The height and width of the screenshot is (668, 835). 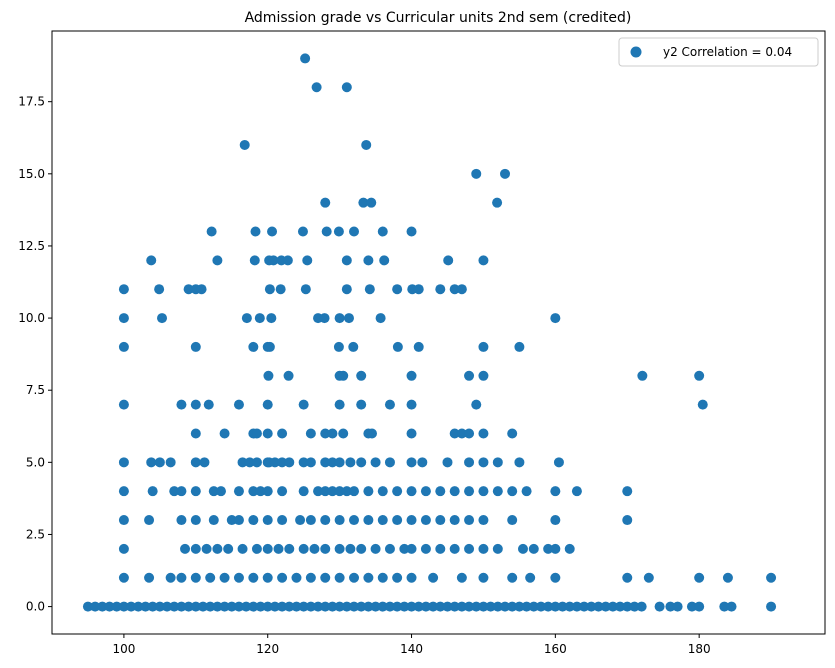 What do you see at coordinates (31, 246) in the screenshot?
I see `y-tick-label: 12.5` at bounding box center [31, 246].